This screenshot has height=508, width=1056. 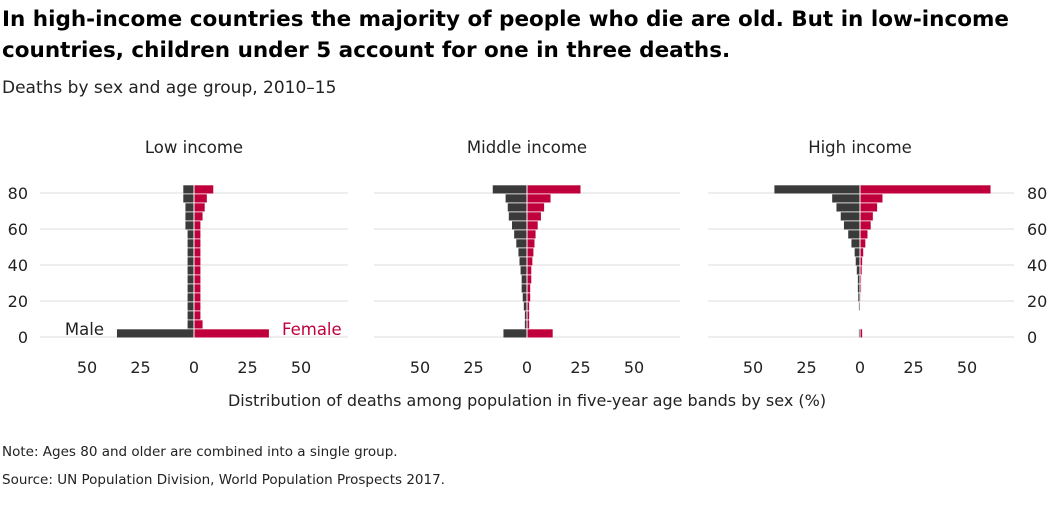 I want to click on y-tick-label-right: 80, so click(x=1037, y=193).